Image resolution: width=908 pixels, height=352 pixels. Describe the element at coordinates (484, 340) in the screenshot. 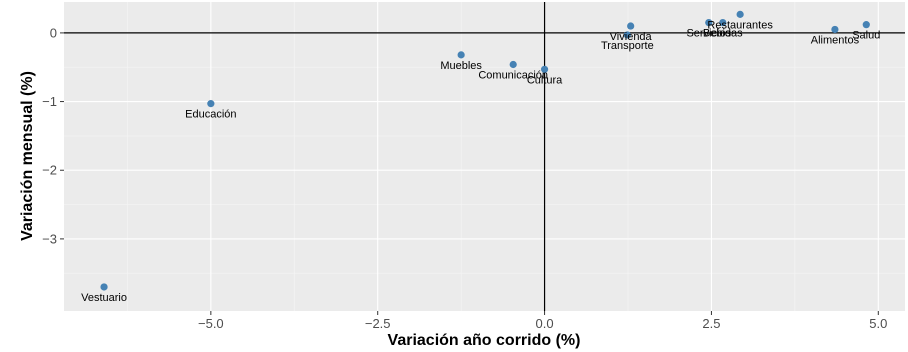

I see `x-axis-title: Variación año corrido (%)` at that location.